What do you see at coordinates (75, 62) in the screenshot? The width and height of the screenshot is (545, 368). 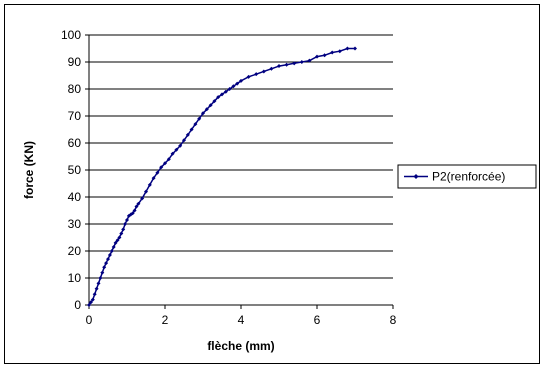 I see `y-tick-label: 90` at bounding box center [75, 62].